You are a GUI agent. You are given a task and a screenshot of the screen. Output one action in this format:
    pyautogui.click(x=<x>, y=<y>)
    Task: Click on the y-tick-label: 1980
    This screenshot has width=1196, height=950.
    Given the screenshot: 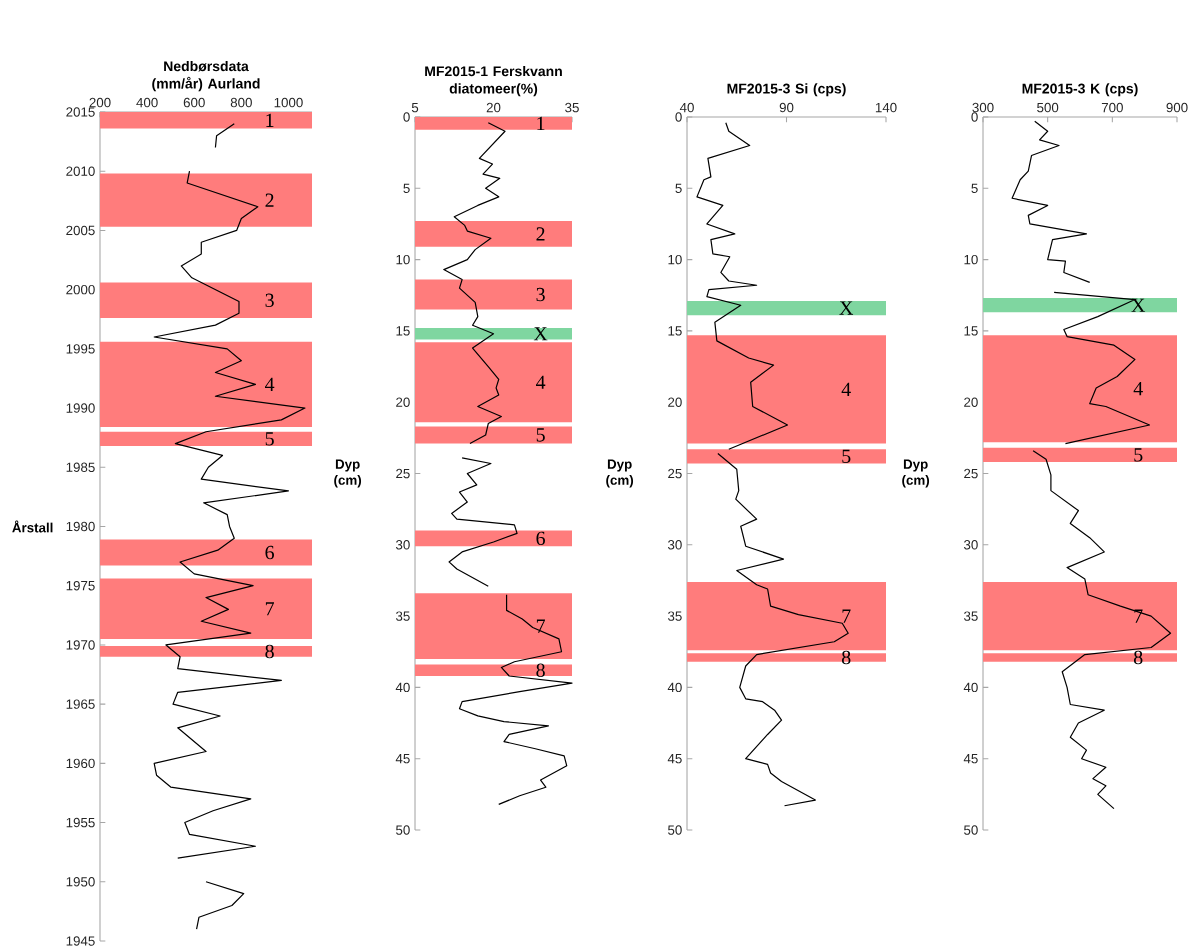 What is the action you would take?
    pyautogui.click(x=80, y=526)
    